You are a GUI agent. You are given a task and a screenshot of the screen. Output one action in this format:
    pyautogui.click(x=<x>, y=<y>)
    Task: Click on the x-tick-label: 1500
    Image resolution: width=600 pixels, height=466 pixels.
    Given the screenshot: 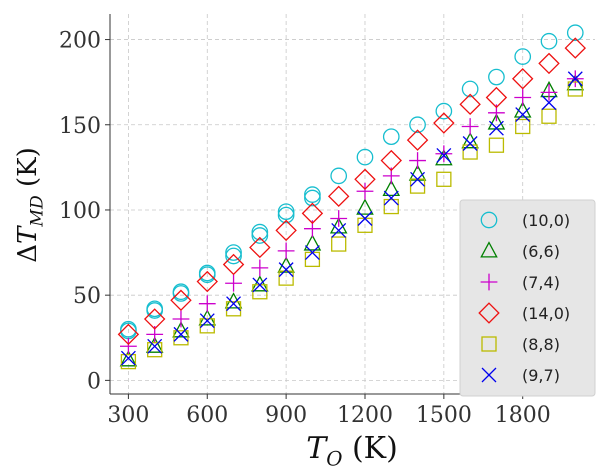 What is the action you would take?
    pyautogui.click(x=444, y=415)
    